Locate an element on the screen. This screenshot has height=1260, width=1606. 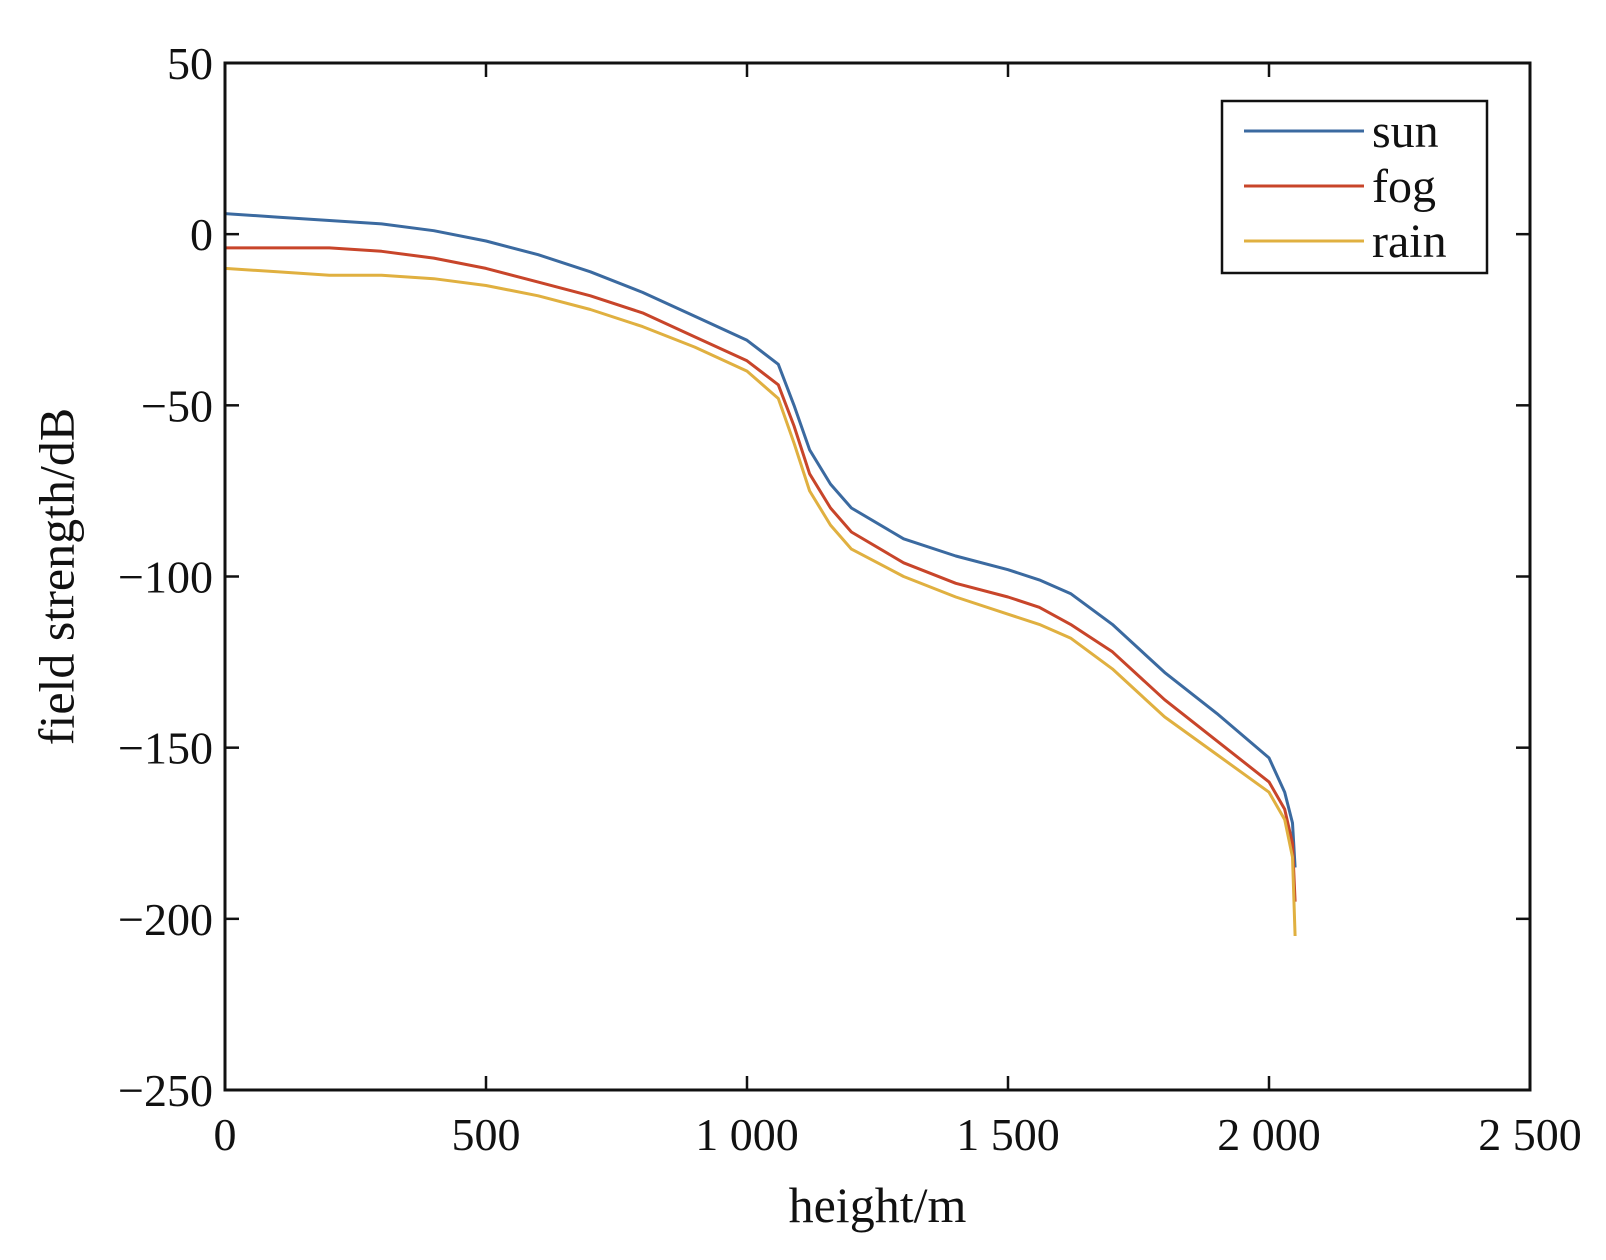
x-axis-title: height/m is located at coordinates (878, 1205).